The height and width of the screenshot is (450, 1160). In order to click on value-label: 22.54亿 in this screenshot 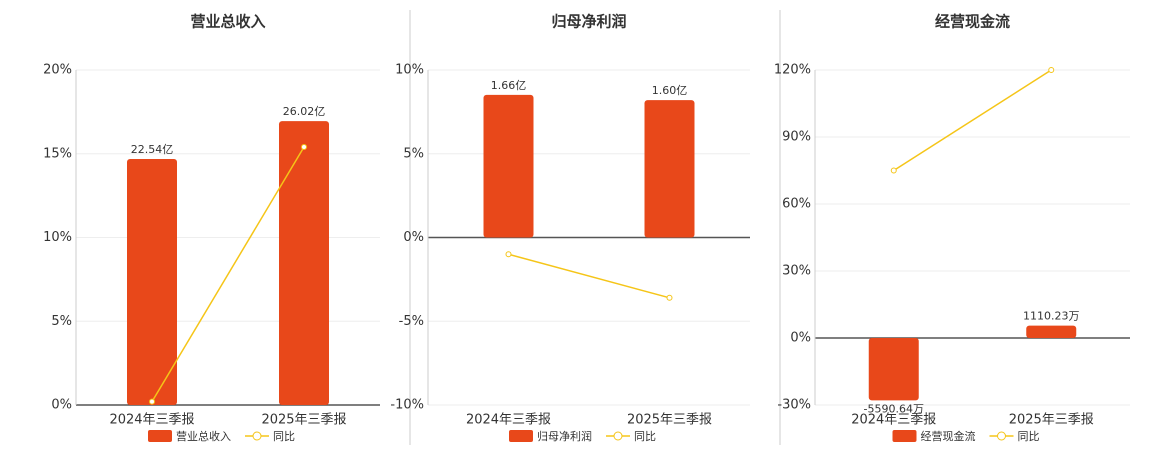, I will do `click(152, 149)`.